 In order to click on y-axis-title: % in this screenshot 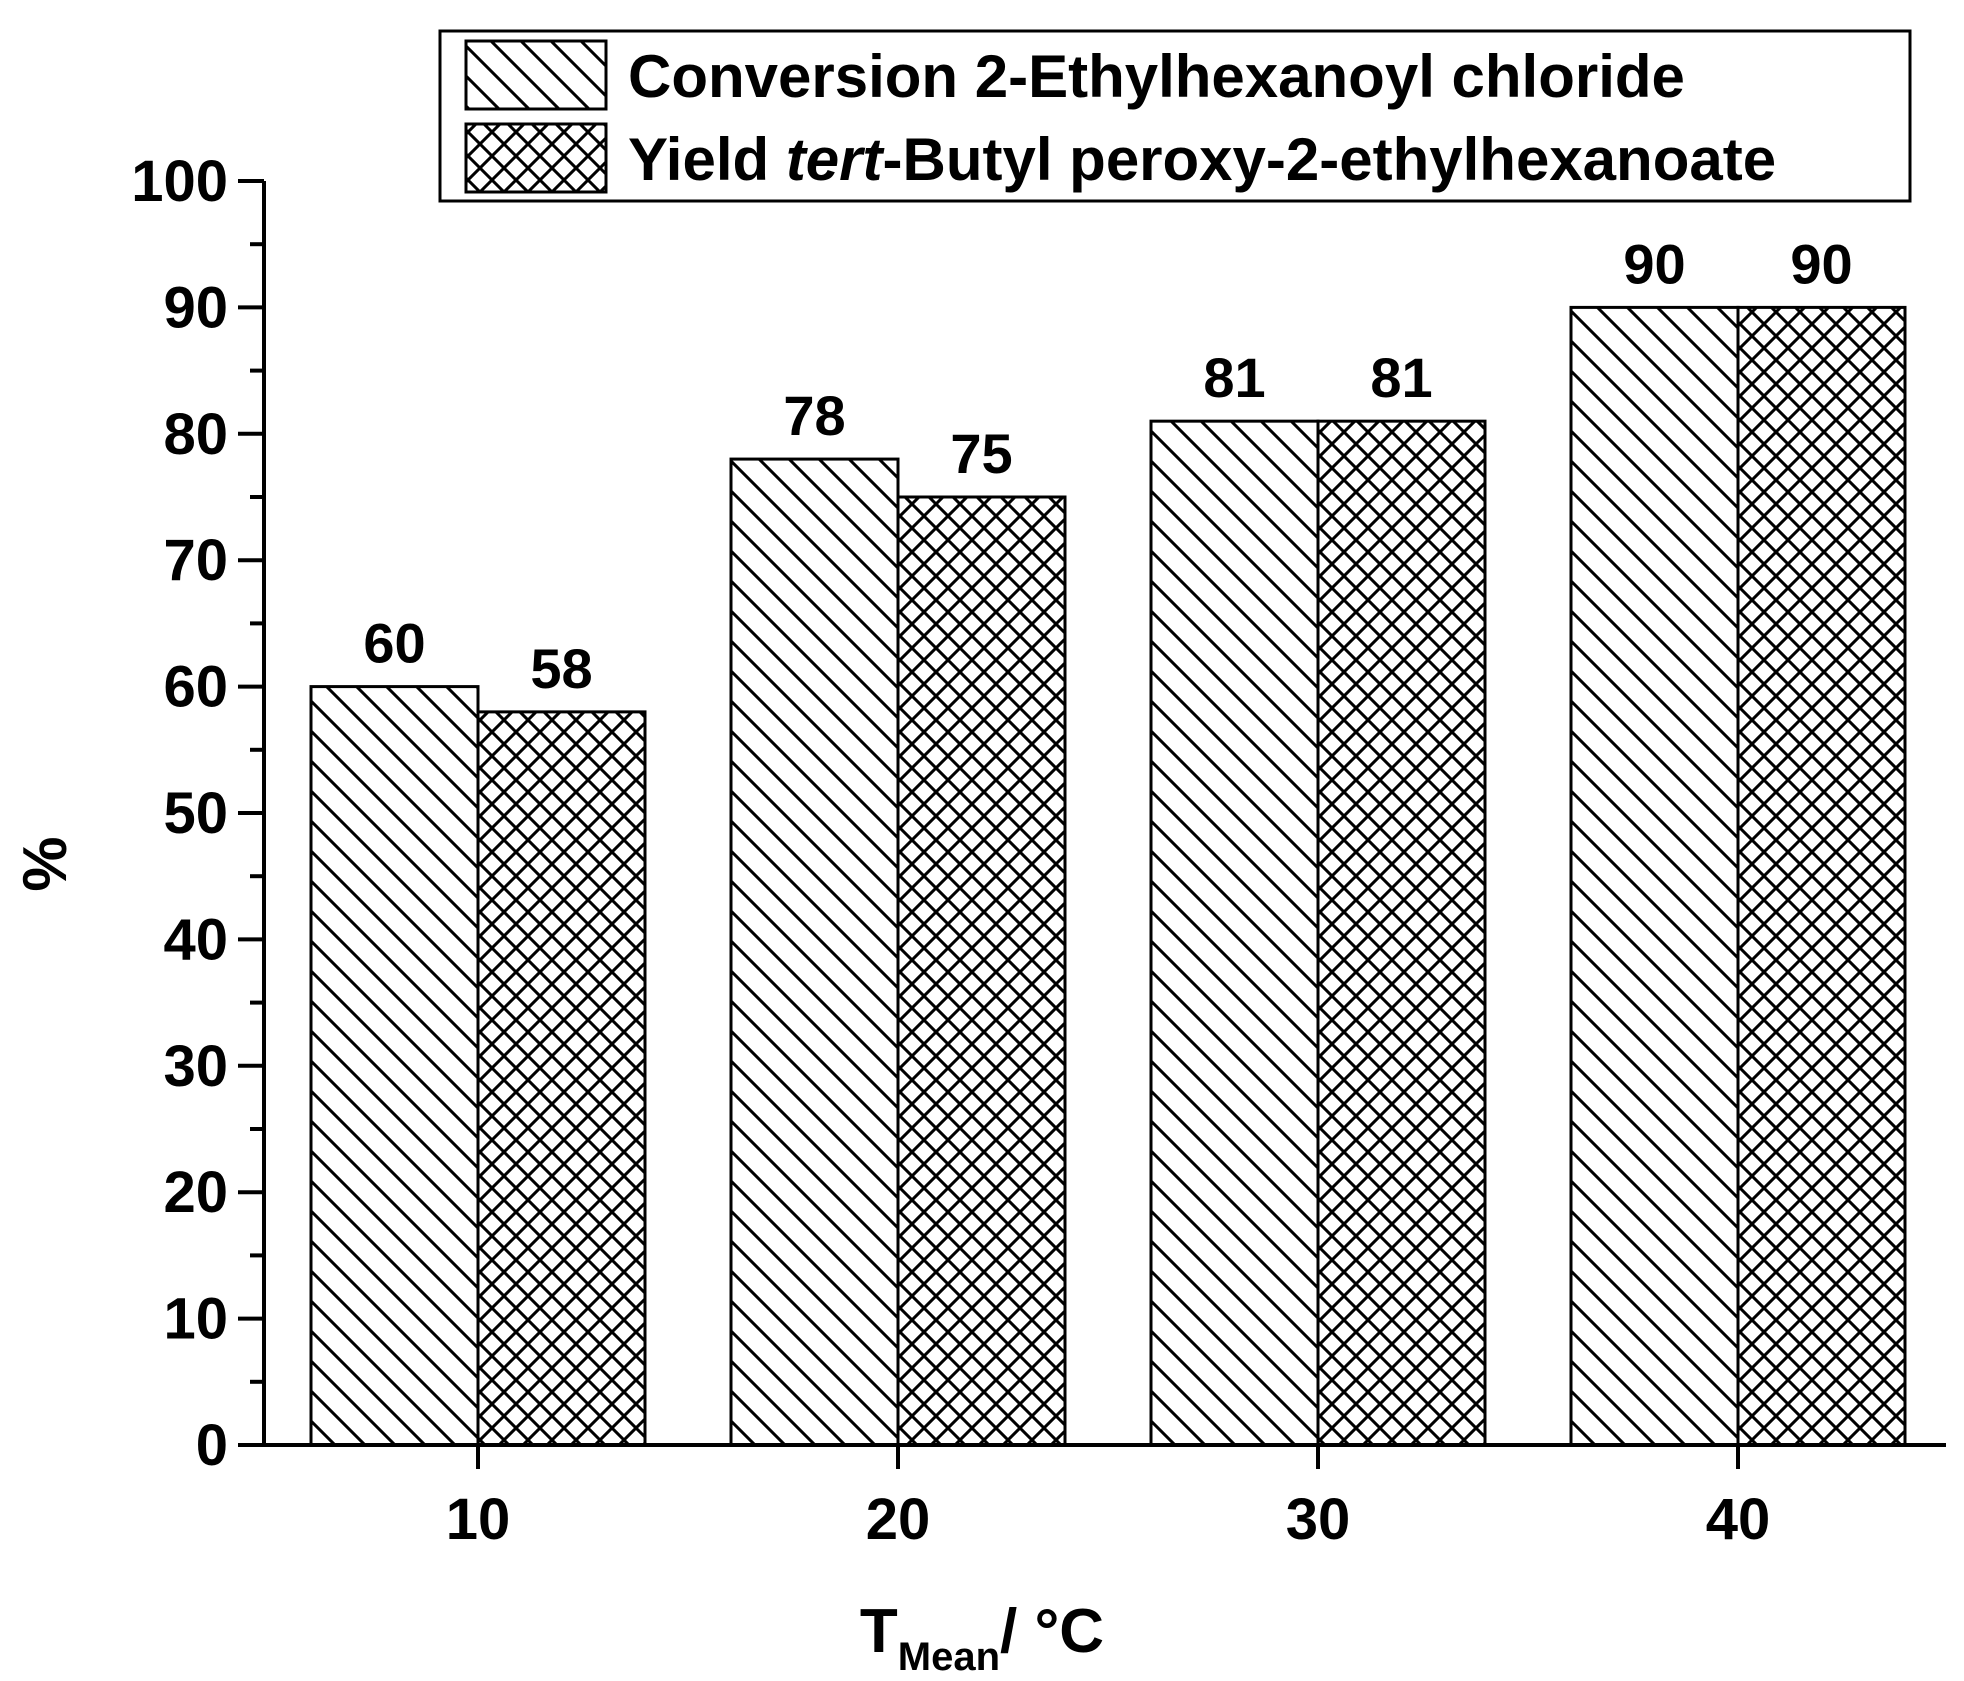, I will do `click(45, 863)`.